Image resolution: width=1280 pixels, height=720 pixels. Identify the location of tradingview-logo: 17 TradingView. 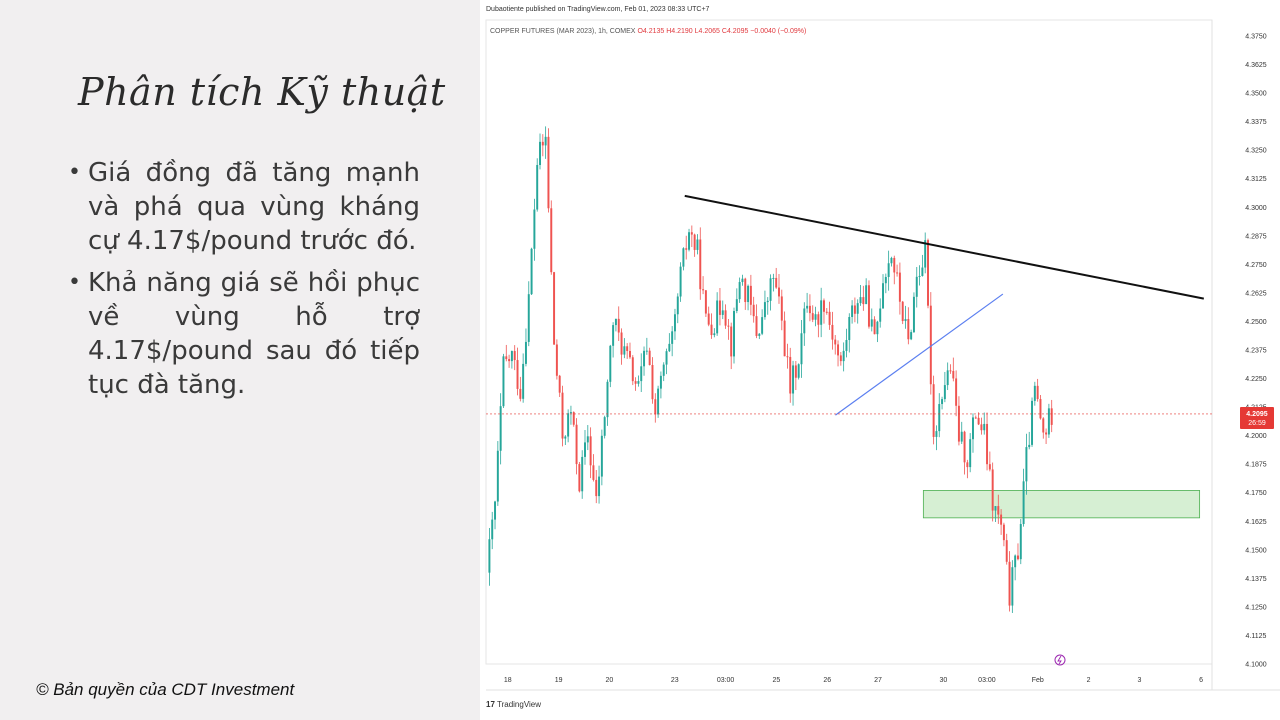
(513, 704).